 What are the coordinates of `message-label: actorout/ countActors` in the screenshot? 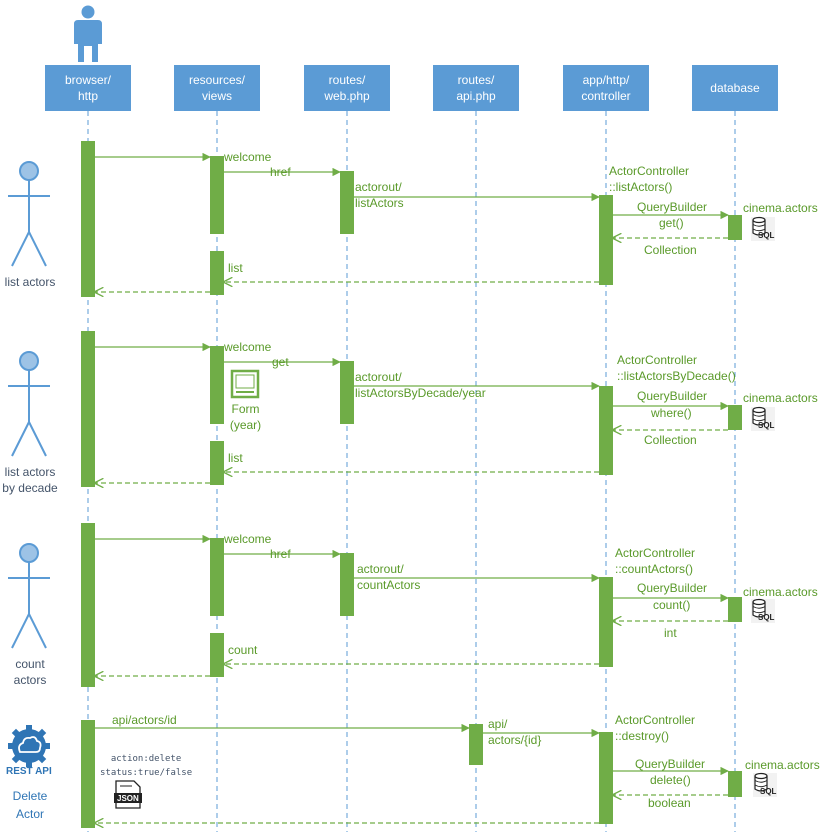 It's located at (389, 577).